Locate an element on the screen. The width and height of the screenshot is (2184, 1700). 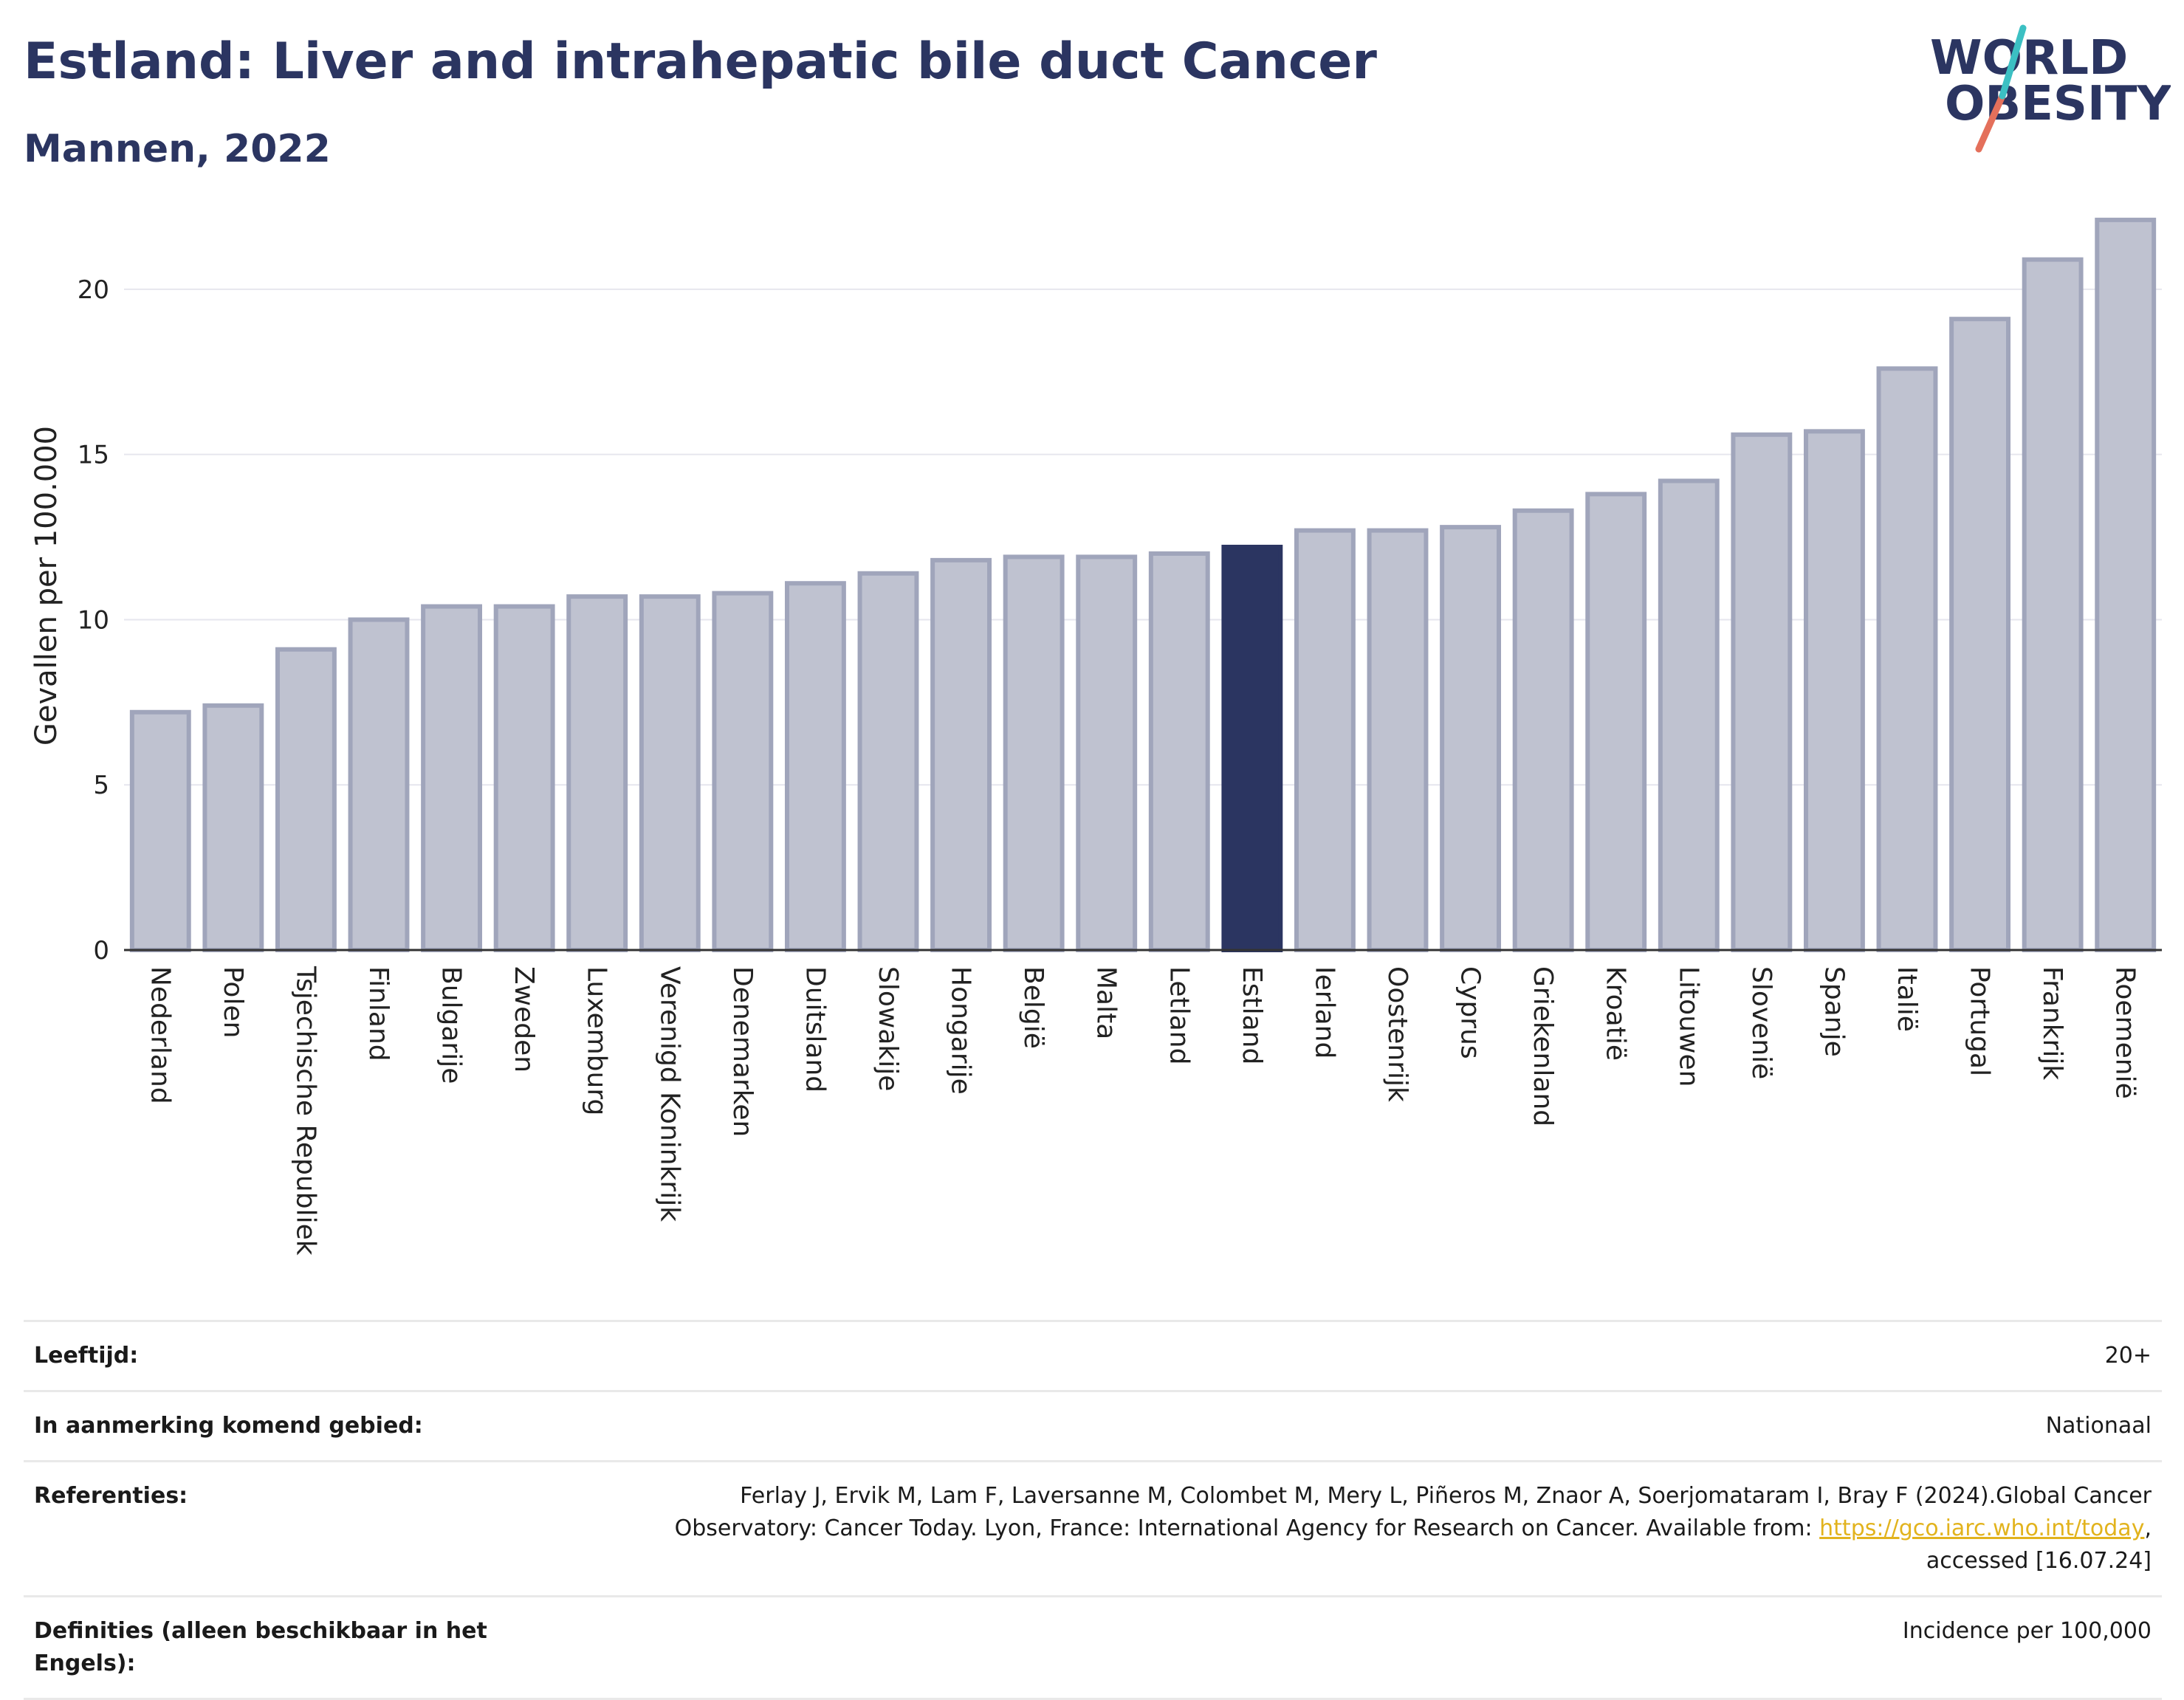
area-value: Nationaal is located at coordinates (2099, 1426).